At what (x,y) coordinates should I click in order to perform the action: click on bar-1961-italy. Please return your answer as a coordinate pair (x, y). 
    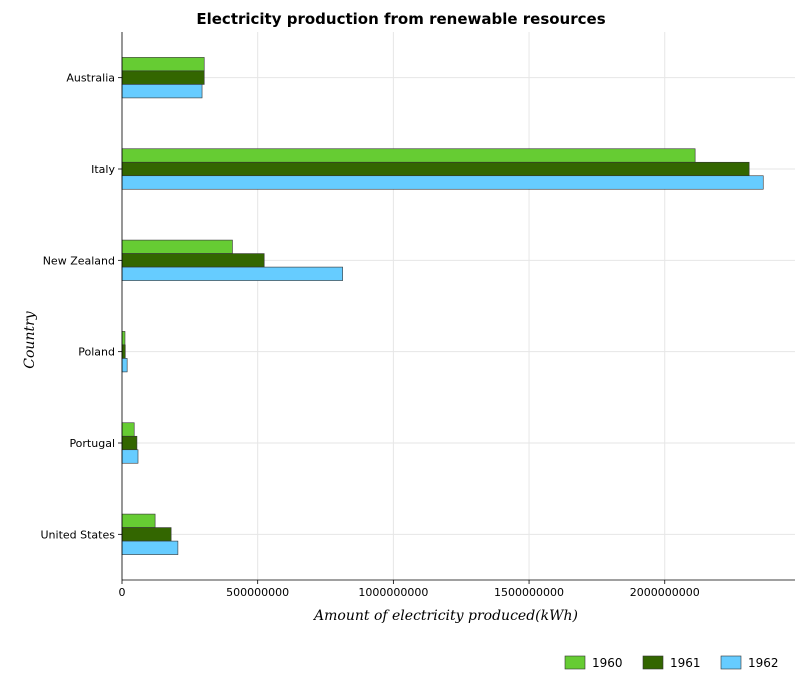
    Looking at the image, I should click on (435, 169).